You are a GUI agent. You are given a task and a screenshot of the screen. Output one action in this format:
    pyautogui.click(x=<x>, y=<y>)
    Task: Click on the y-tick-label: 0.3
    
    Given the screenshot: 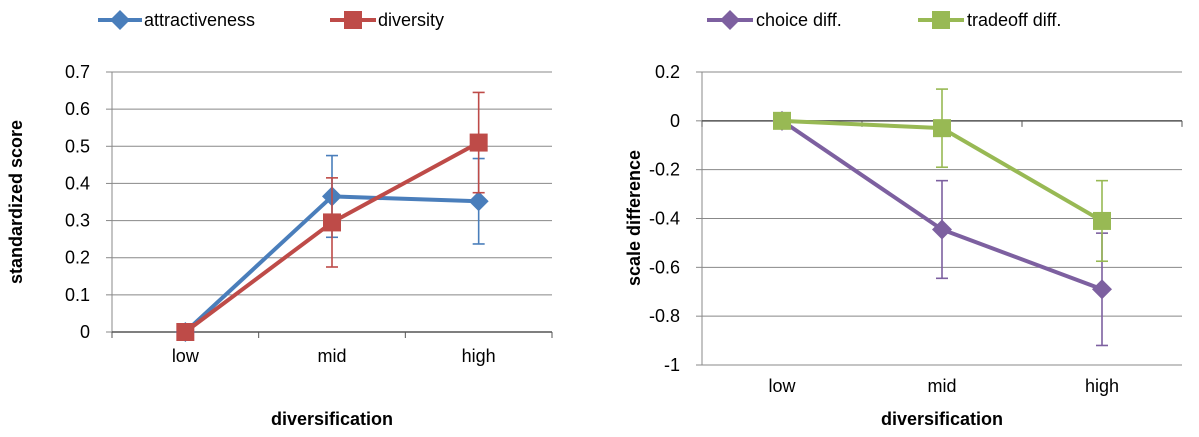 What is the action you would take?
    pyautogui.click(x=77, y=221)
    